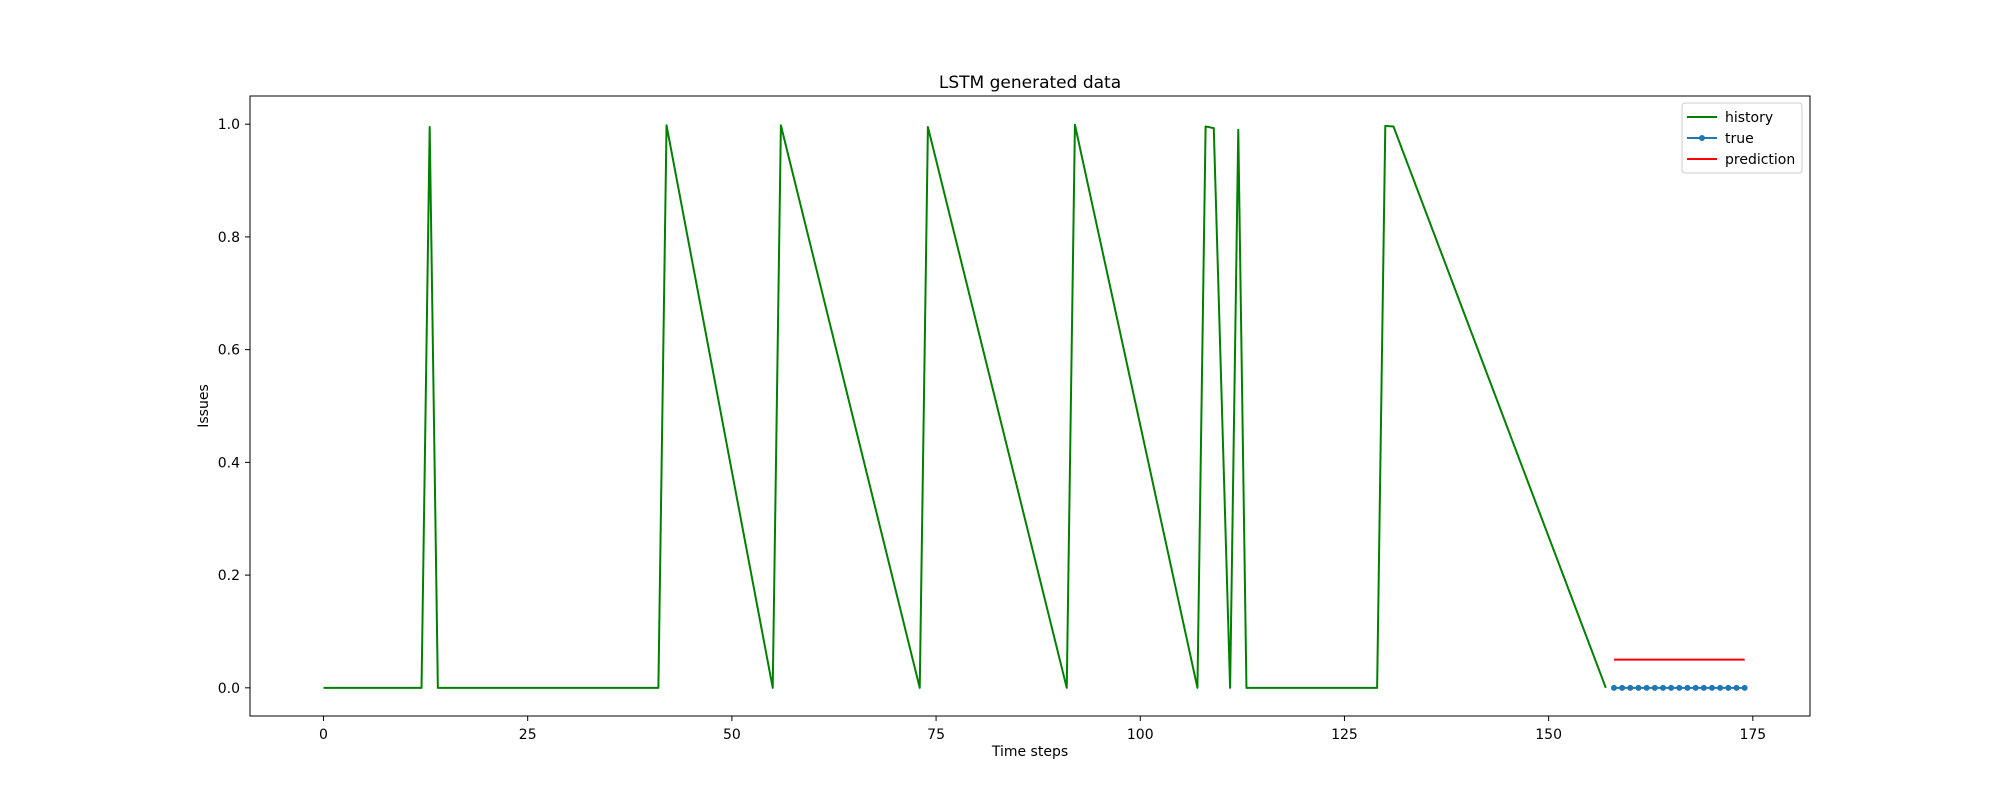 This screenshot has width=2000, height=800. I want to click on x-axis-label: Time steps, so click(1029, 752).